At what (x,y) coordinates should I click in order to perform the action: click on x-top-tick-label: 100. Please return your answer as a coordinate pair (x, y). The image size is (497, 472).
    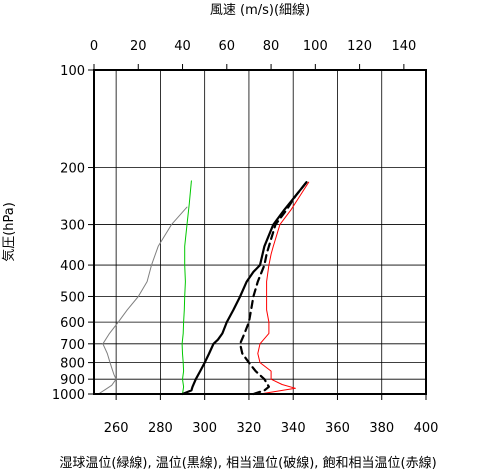
    Looking at the image, I should click on (315, 46).